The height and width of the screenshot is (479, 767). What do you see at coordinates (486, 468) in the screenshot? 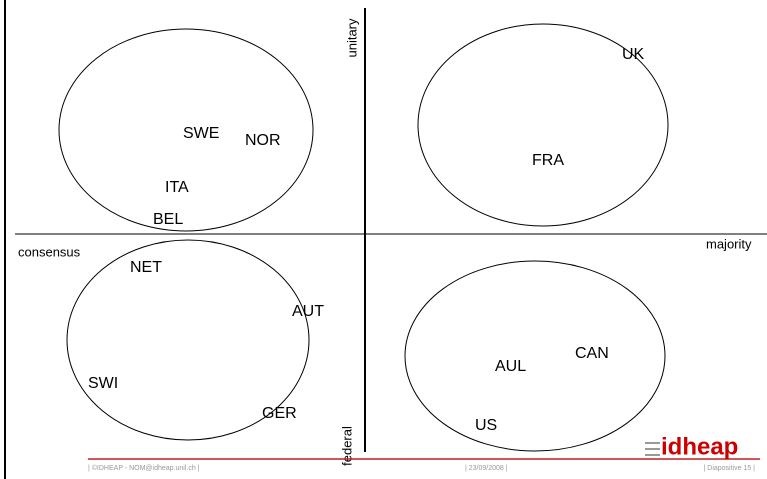
I see `footer-center: | 23/09/2008 |` at bounding box center [486, 468].